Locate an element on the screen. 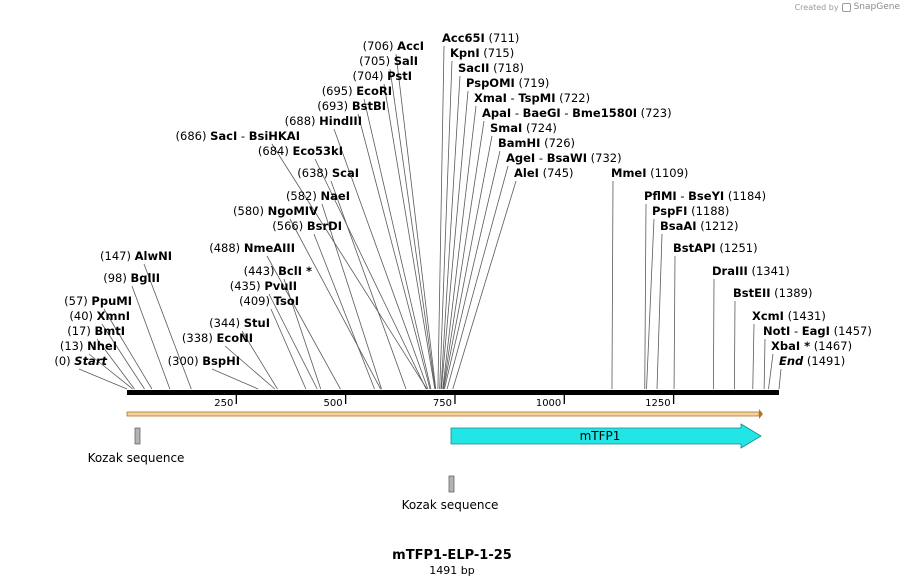  site-apai: ApaI - BaeGI - Bme1580I (723) is located at coordinates (577, 113).